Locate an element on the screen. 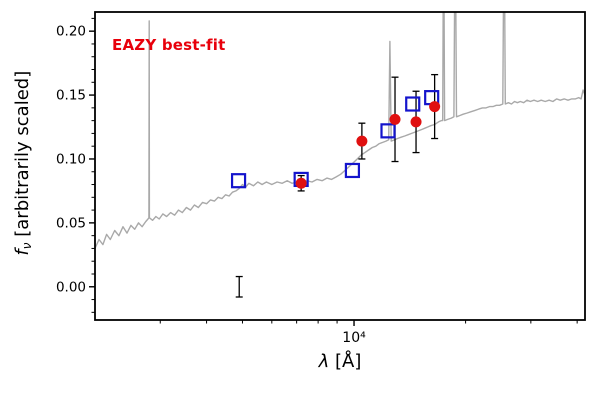  y-tick-label: 0.05 is located at coordinates (71, 223).